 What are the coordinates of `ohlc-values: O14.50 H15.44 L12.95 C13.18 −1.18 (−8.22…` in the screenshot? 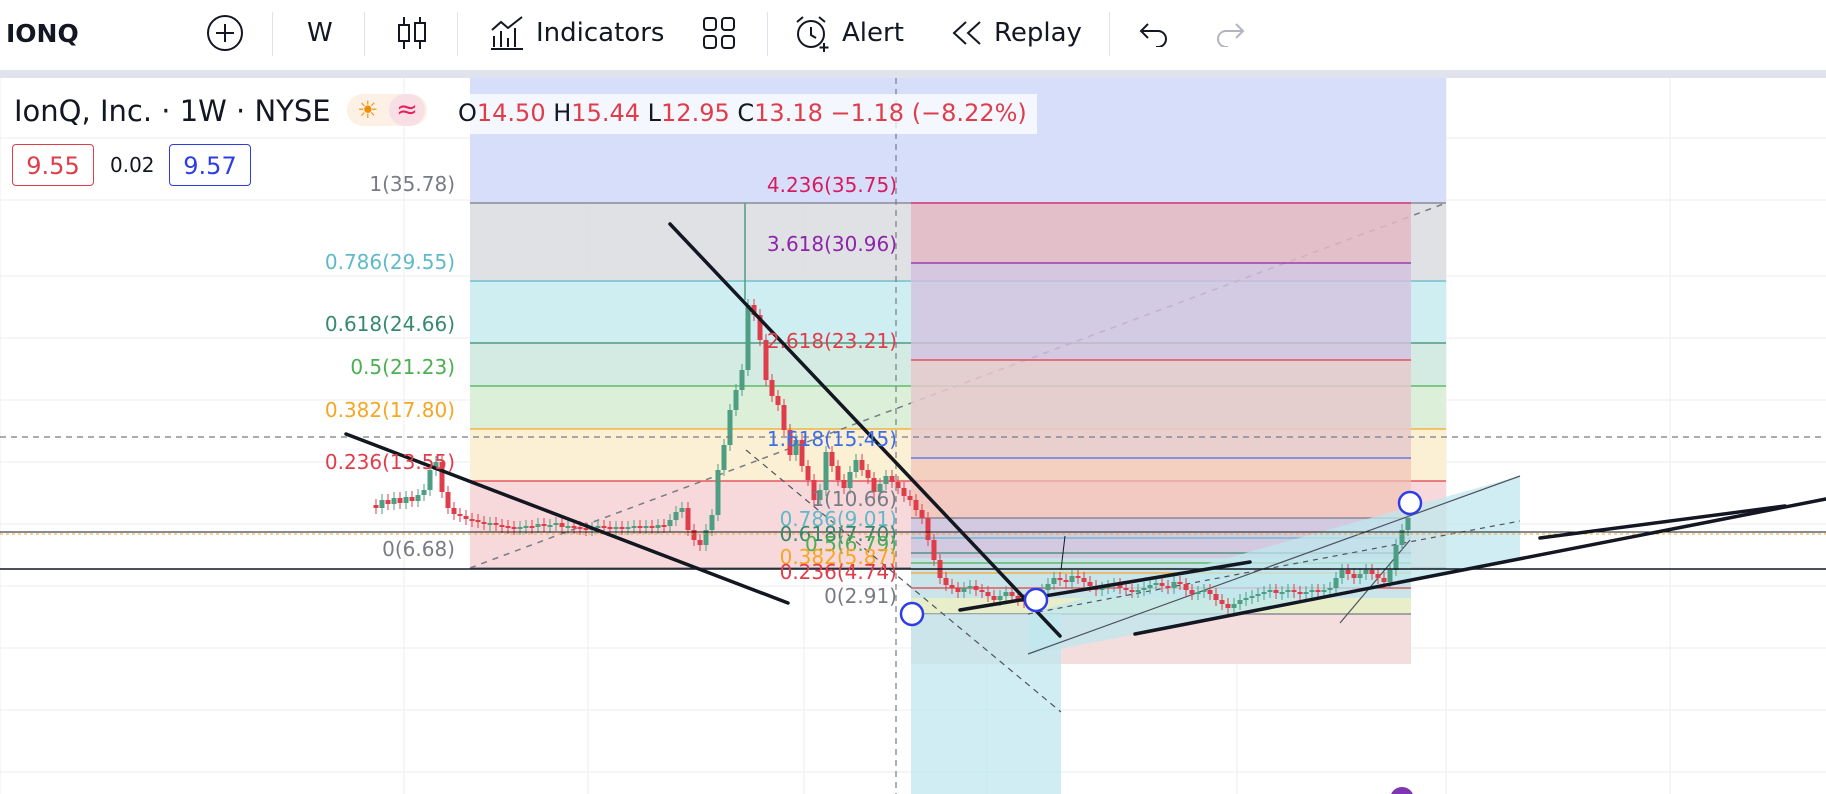 It's located at (744, 114).